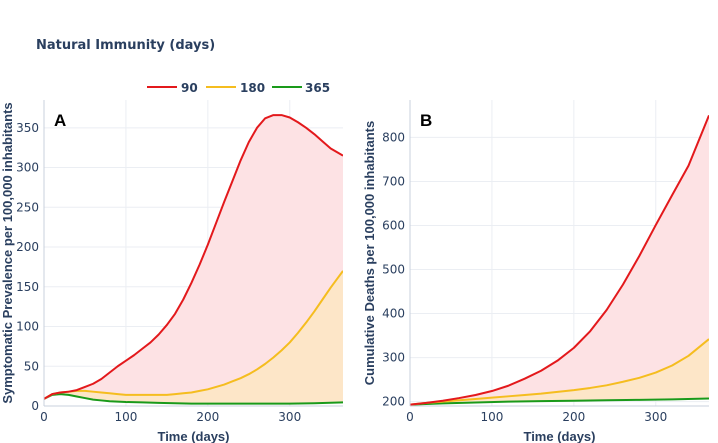  I want to click on panel-a-x-tick-label: 100, so click(125, 417).